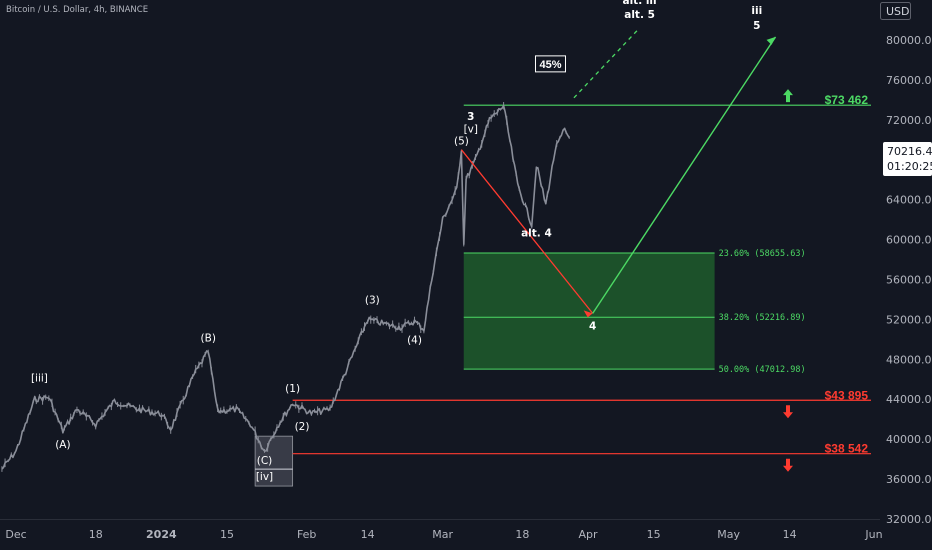  I want to click on level-label: $38 542, so click(847, 449).